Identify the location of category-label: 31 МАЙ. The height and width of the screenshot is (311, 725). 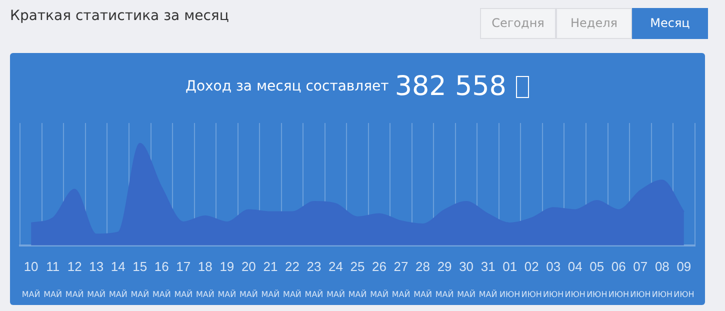
(488, 279).